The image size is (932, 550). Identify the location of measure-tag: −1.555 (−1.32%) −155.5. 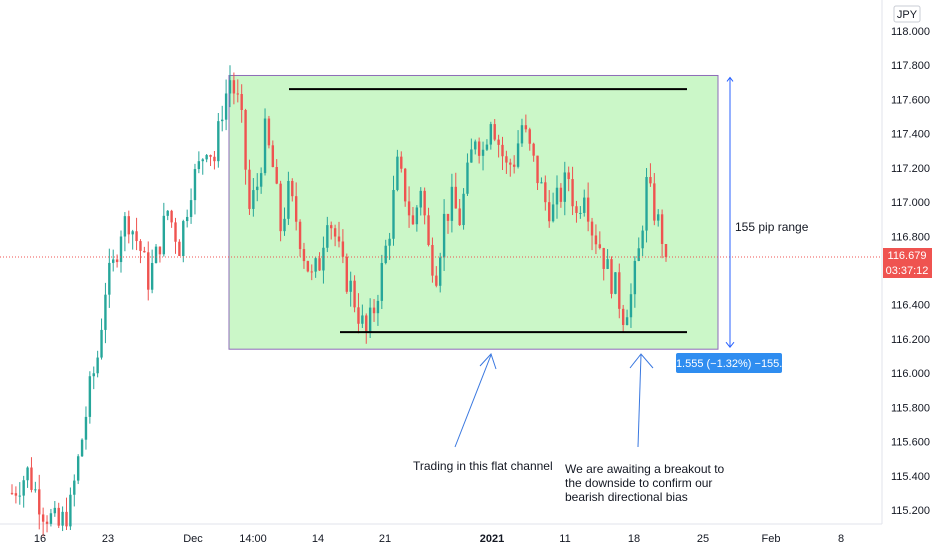
(729, 363).